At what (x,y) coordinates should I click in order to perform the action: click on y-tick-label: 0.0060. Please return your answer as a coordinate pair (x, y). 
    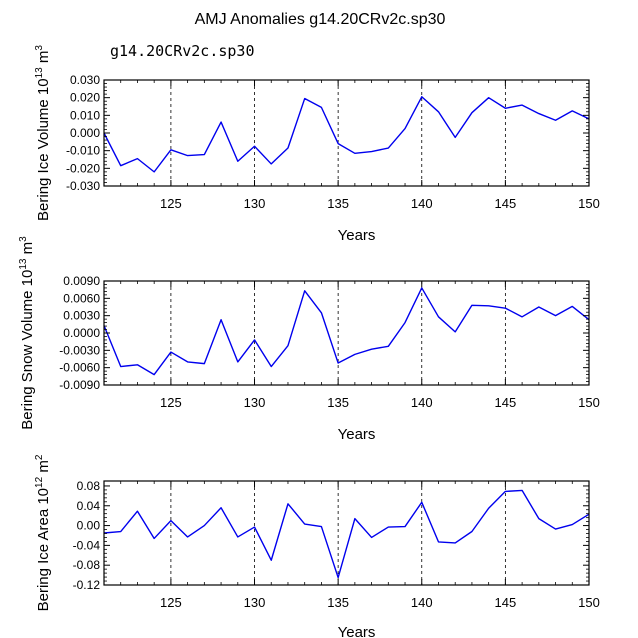
    Looking at the image, I should click on (81, 298).